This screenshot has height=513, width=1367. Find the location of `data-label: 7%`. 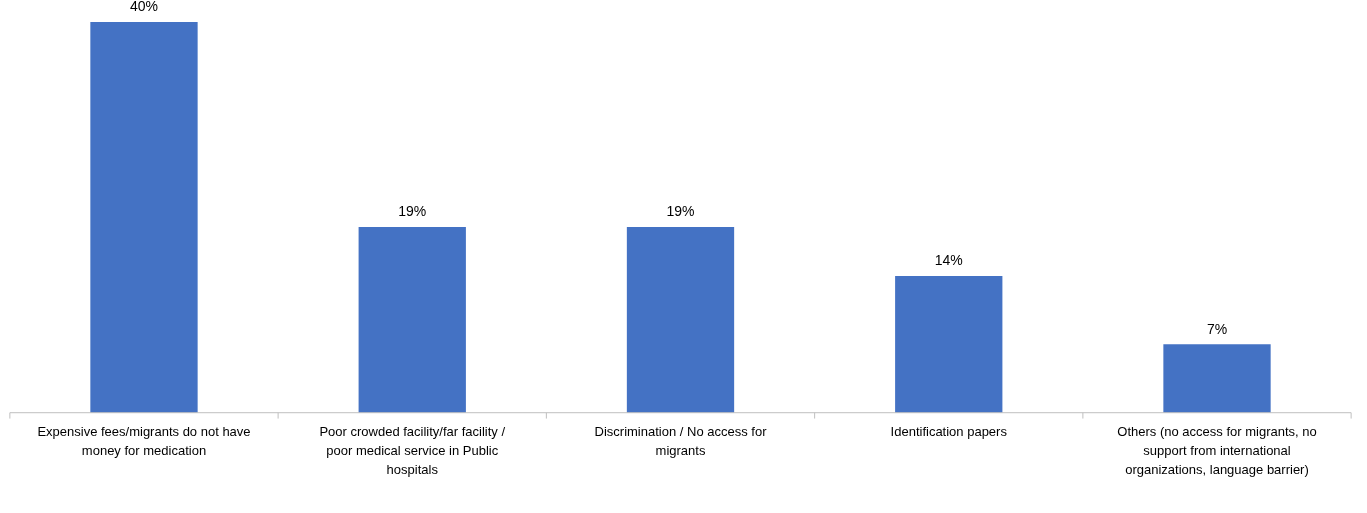

data-label: 7% is located at coordinates (1217, 328).